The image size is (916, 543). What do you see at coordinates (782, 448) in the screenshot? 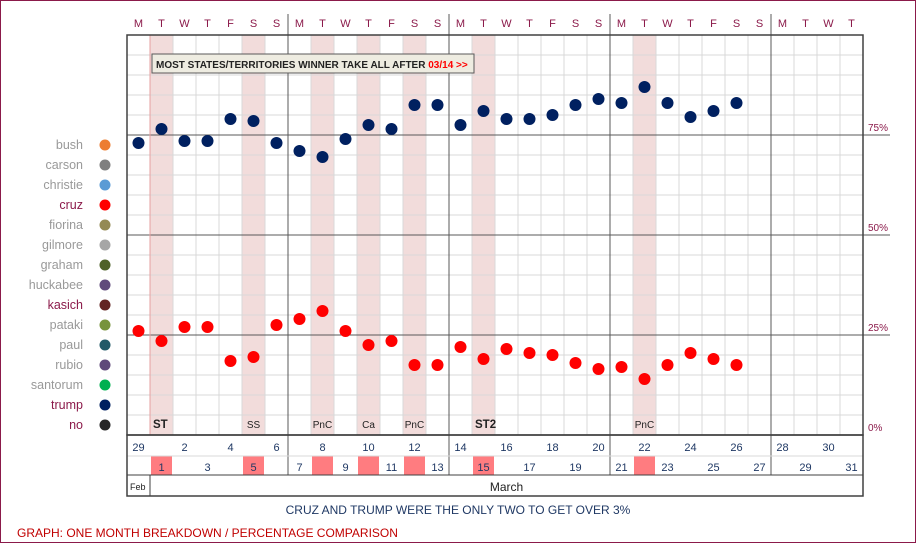
I see `day-number: 28` at bounding box center [782, 448].